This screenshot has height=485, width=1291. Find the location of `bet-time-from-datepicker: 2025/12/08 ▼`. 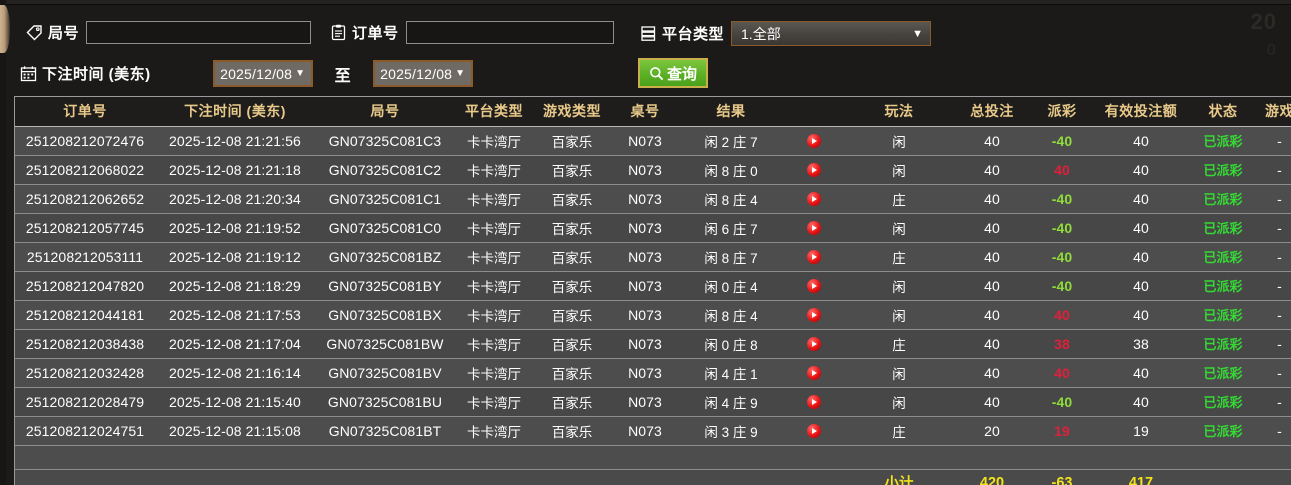

bet-time-from-datepicker: 2025/12/08 ▼ is located at coordinates (262, 73).